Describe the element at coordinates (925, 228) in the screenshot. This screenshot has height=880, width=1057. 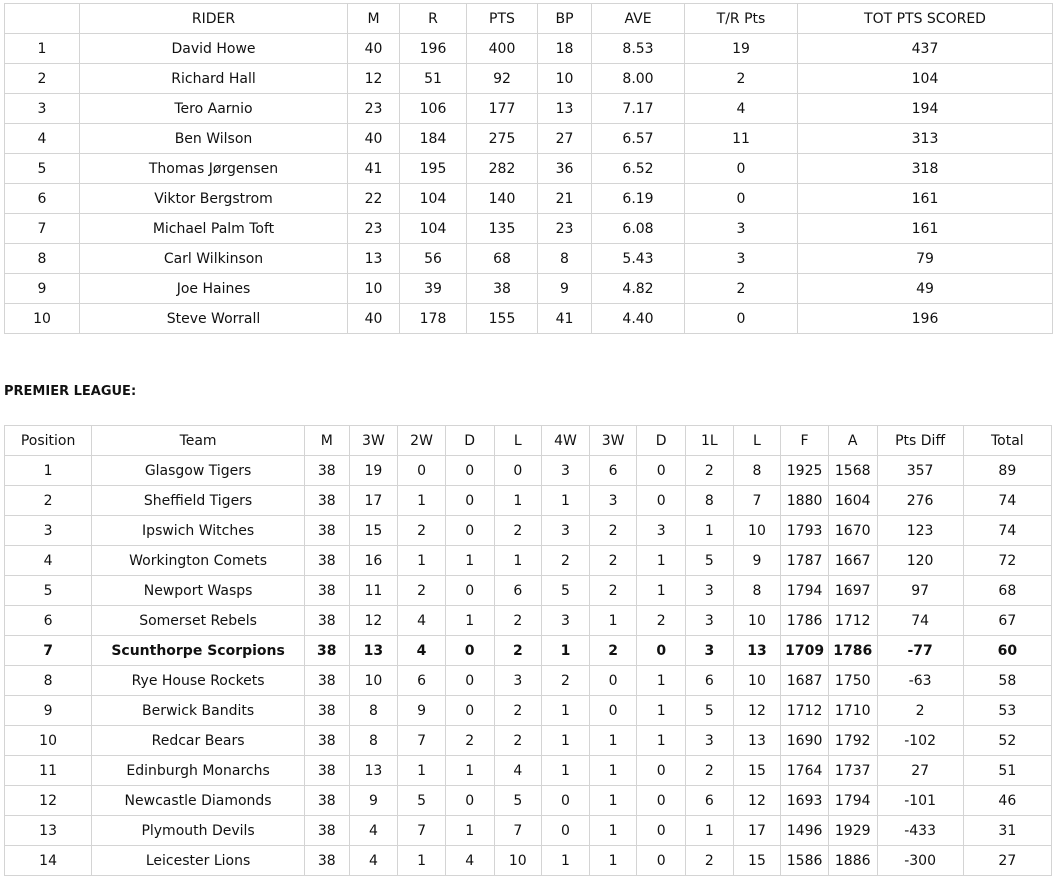
I see `table-cell: 161` at that location.